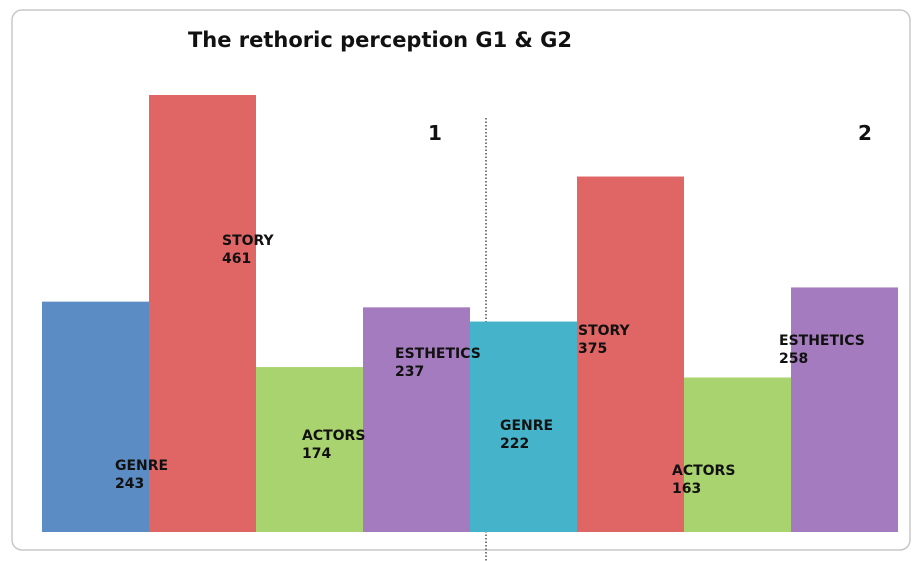  What do you see at coordinates (514, 444) in the screenshot?
I see `value-label: 222` at bounding box center [514, 444].